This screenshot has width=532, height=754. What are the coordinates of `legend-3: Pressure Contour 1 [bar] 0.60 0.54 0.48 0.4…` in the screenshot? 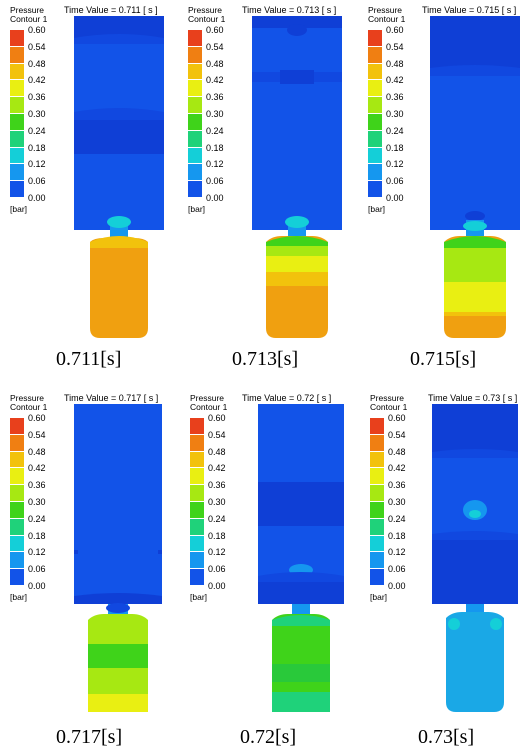 It's located at (396, 112).